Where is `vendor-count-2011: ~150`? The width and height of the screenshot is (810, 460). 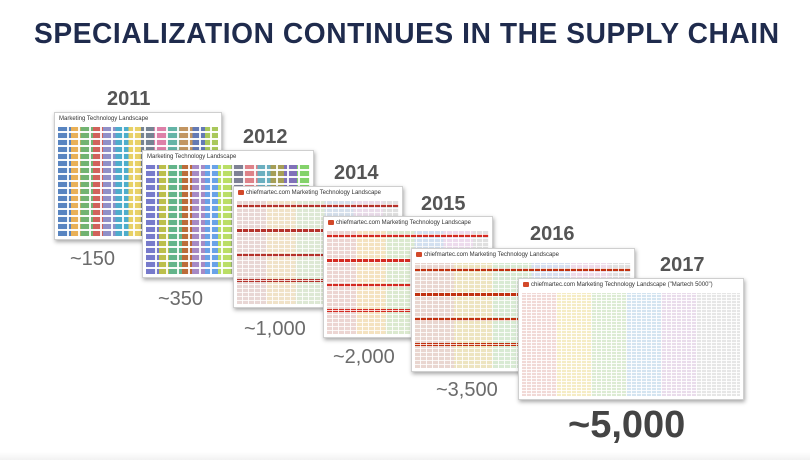 vendor-count-2011: ~150 is located at coordinates (93, 259).